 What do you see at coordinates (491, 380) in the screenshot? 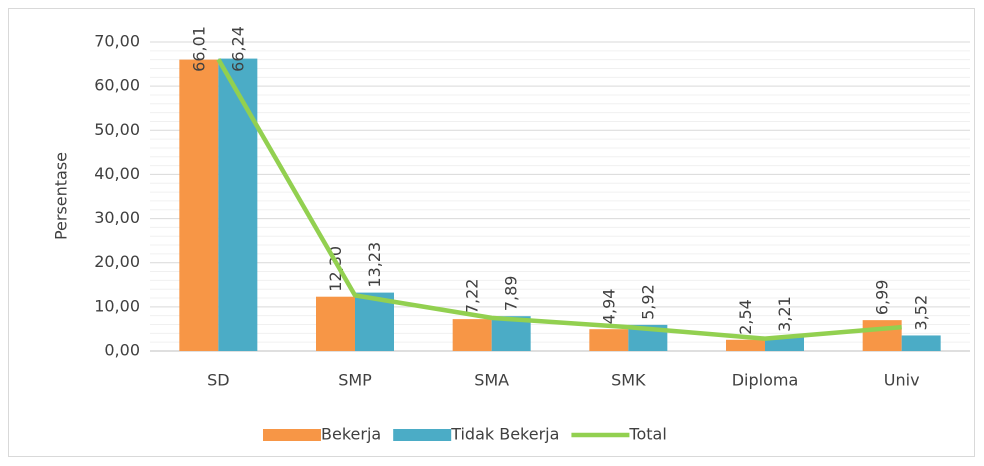
I see `x-tick-label: SMA` at bounding box center [491, 380].